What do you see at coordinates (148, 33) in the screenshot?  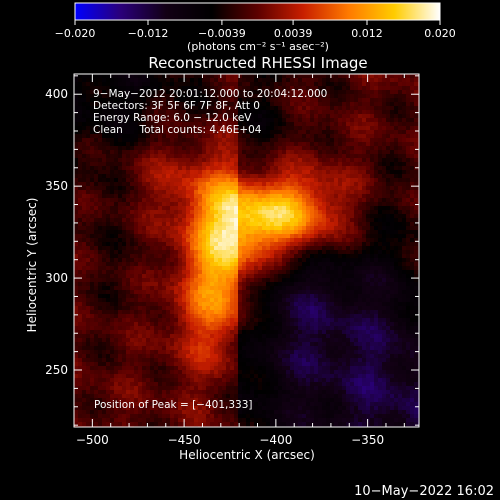 I see `colorbar-tick-label: −0.012` at bounding box center [148, 33].